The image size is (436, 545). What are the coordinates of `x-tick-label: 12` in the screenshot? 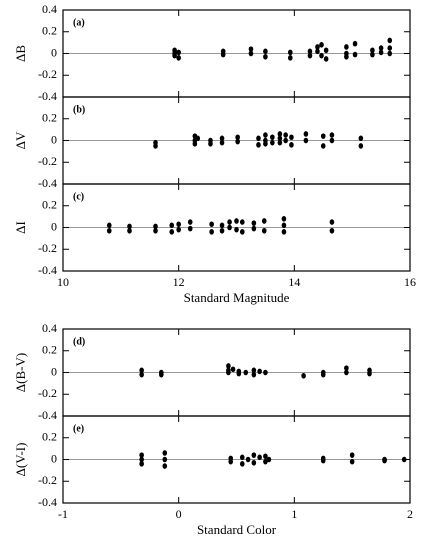 It's located at (179, 282).